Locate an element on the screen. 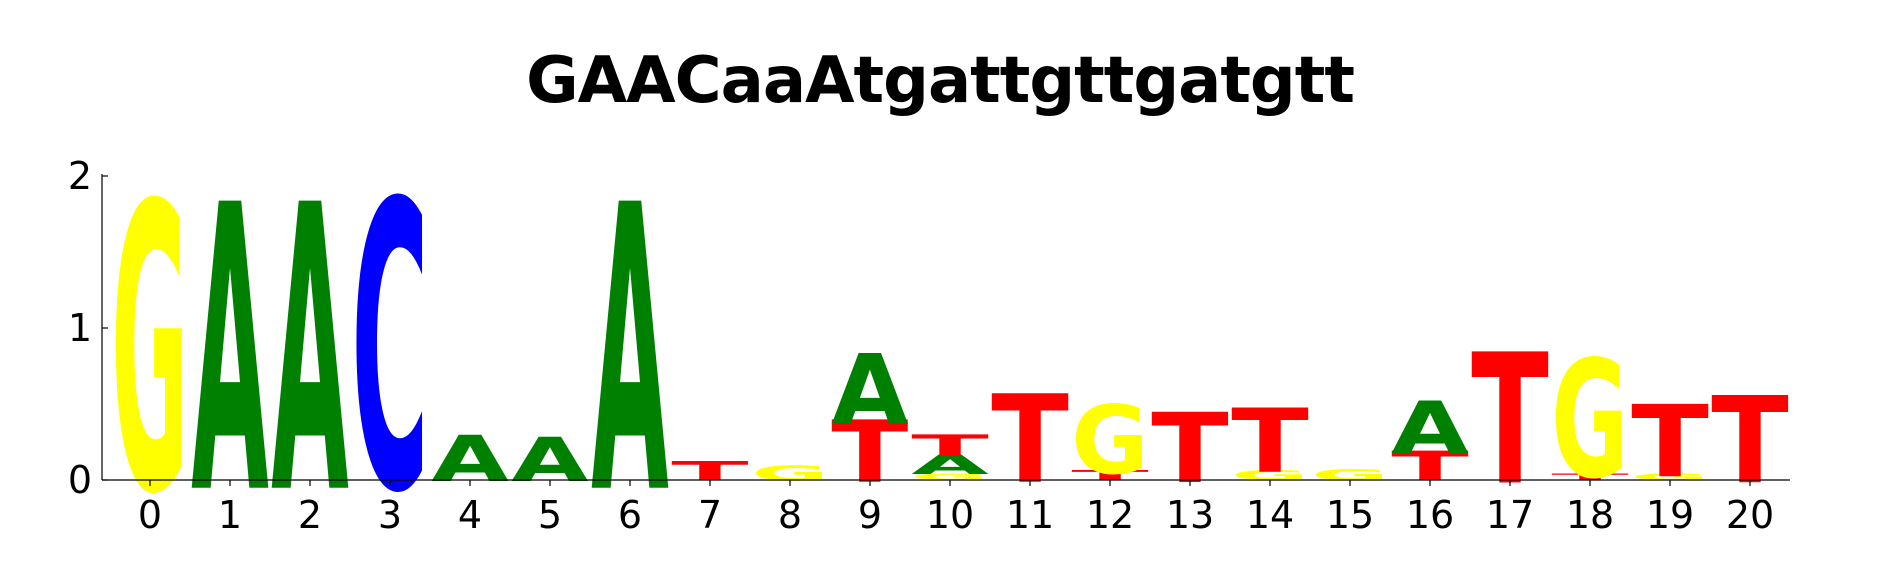 The image size is (1880, 575). x-tick-label: 0 is located at coordinates (150, 515).